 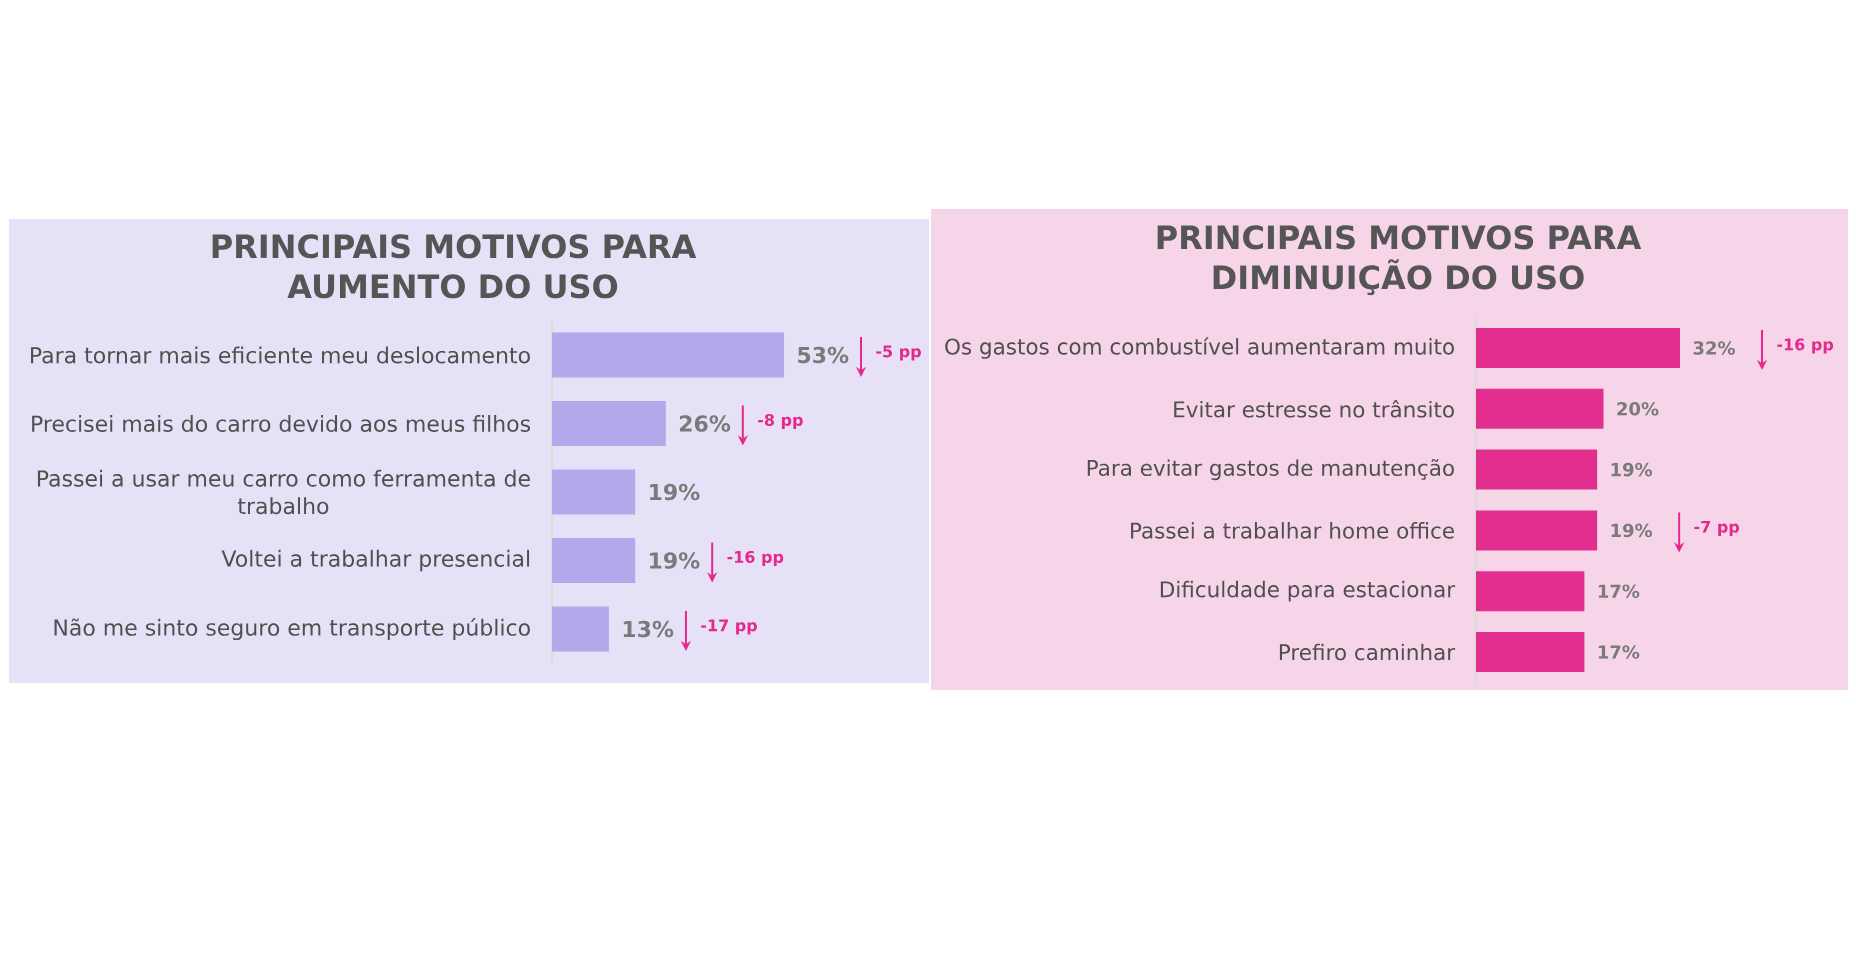 What do you see at coordinates (375, 560) in the screenshot?
I see `y-tick-label: Voltei a trabalhar presencial` at bounding box center [375, 560].